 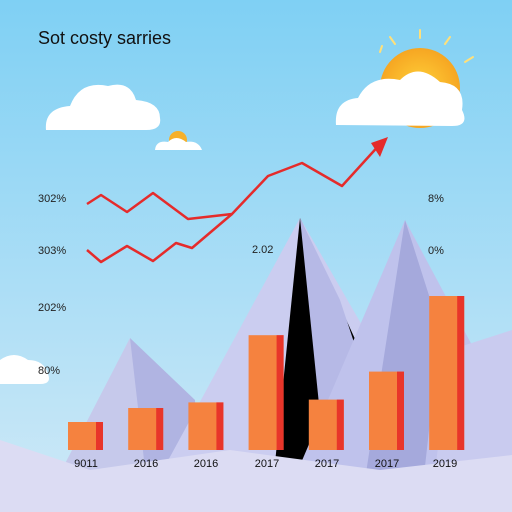 What do you see at coordinates (159, 238) in the screenshot?
I see `trend-line-lower` at bounding box center [159, 238].